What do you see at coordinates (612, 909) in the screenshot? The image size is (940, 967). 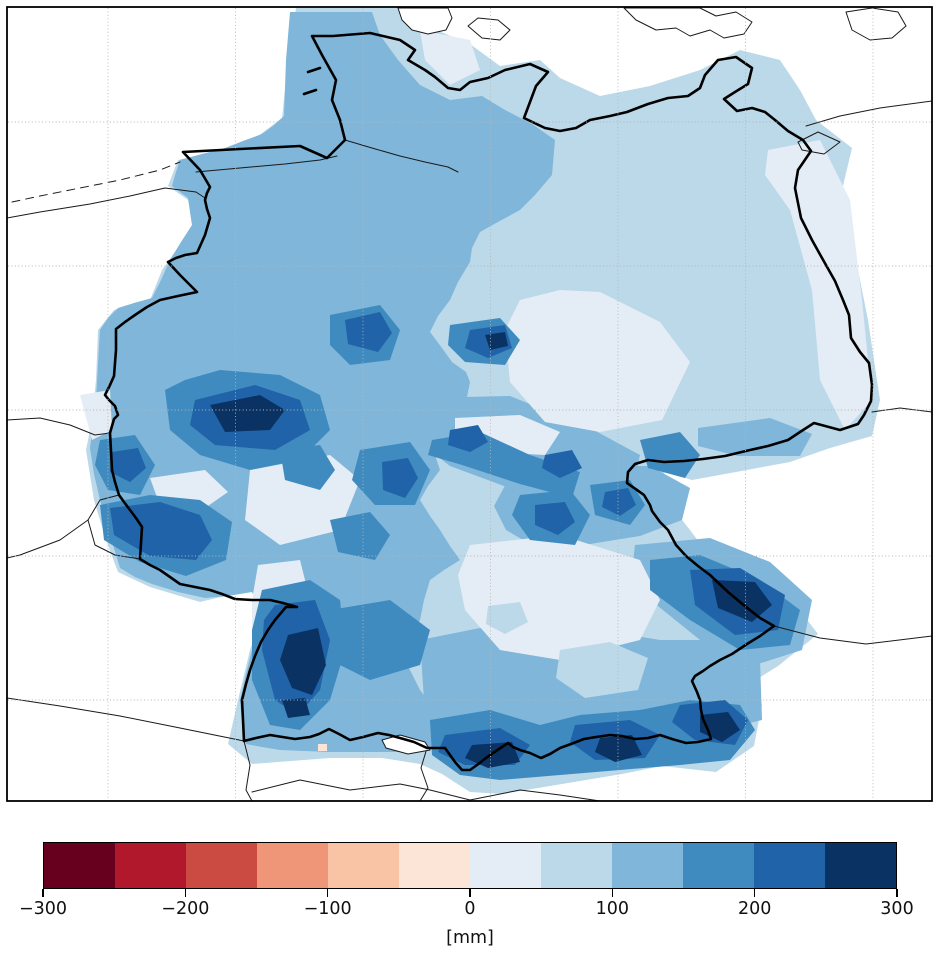 I see `colorbar-tick-label: 100` at bounding box center [612, 909].